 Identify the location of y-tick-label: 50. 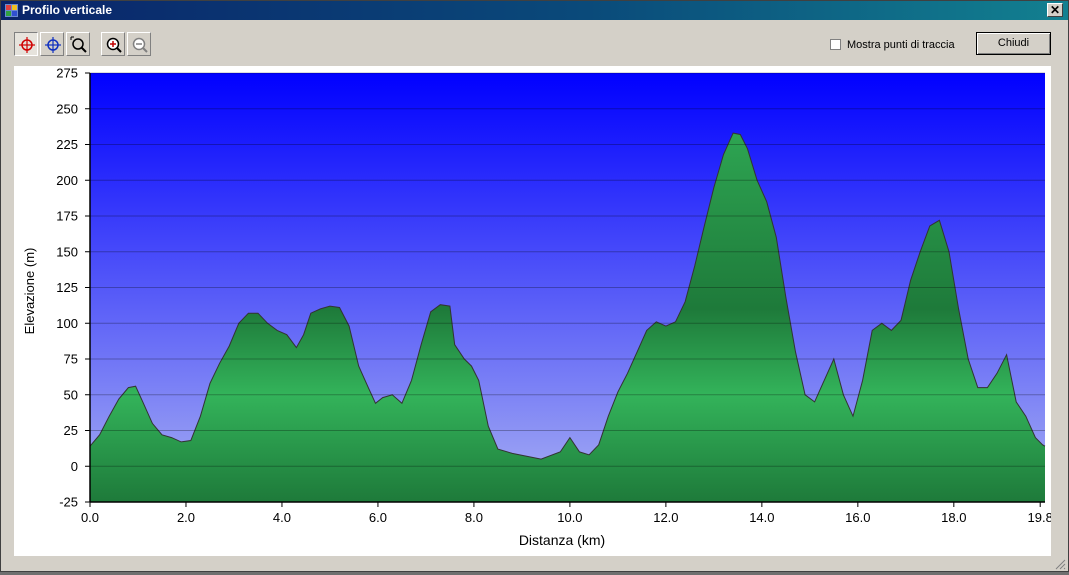
(71, 394).